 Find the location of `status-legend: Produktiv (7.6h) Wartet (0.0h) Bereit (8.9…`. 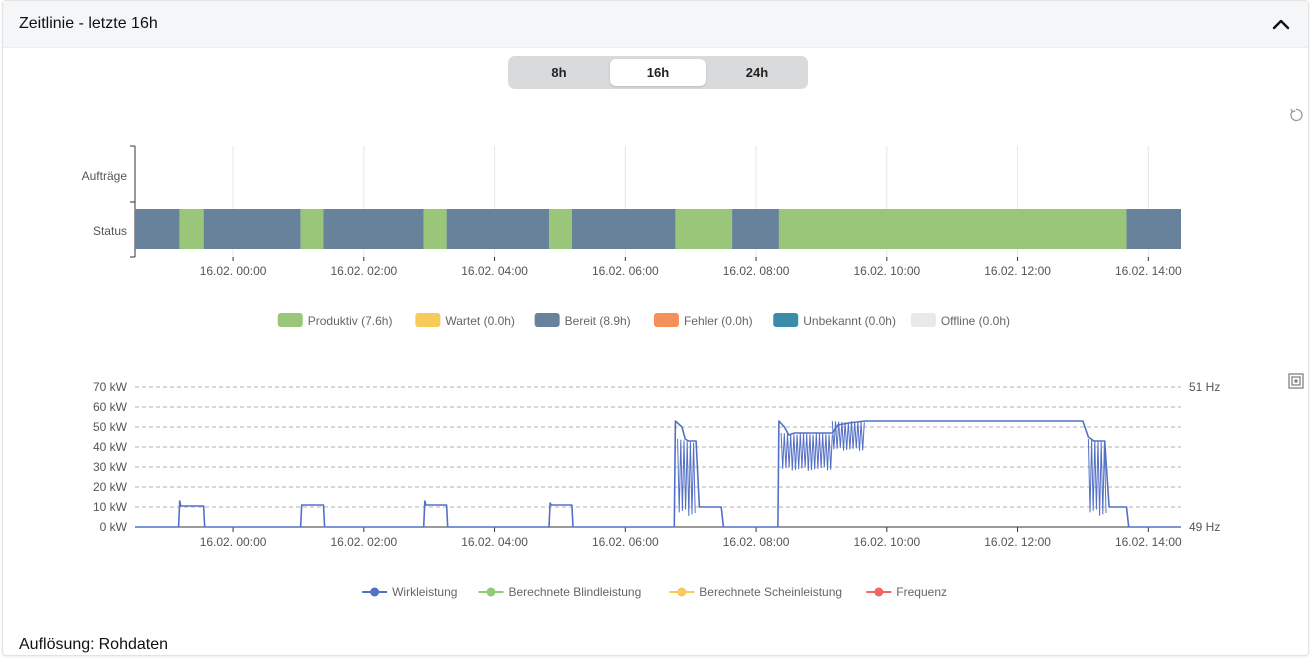

status-legend: Produktiv (7.6h) Wartet (0.0h) Bereit (8.9… is located at coordinates (643, 320).